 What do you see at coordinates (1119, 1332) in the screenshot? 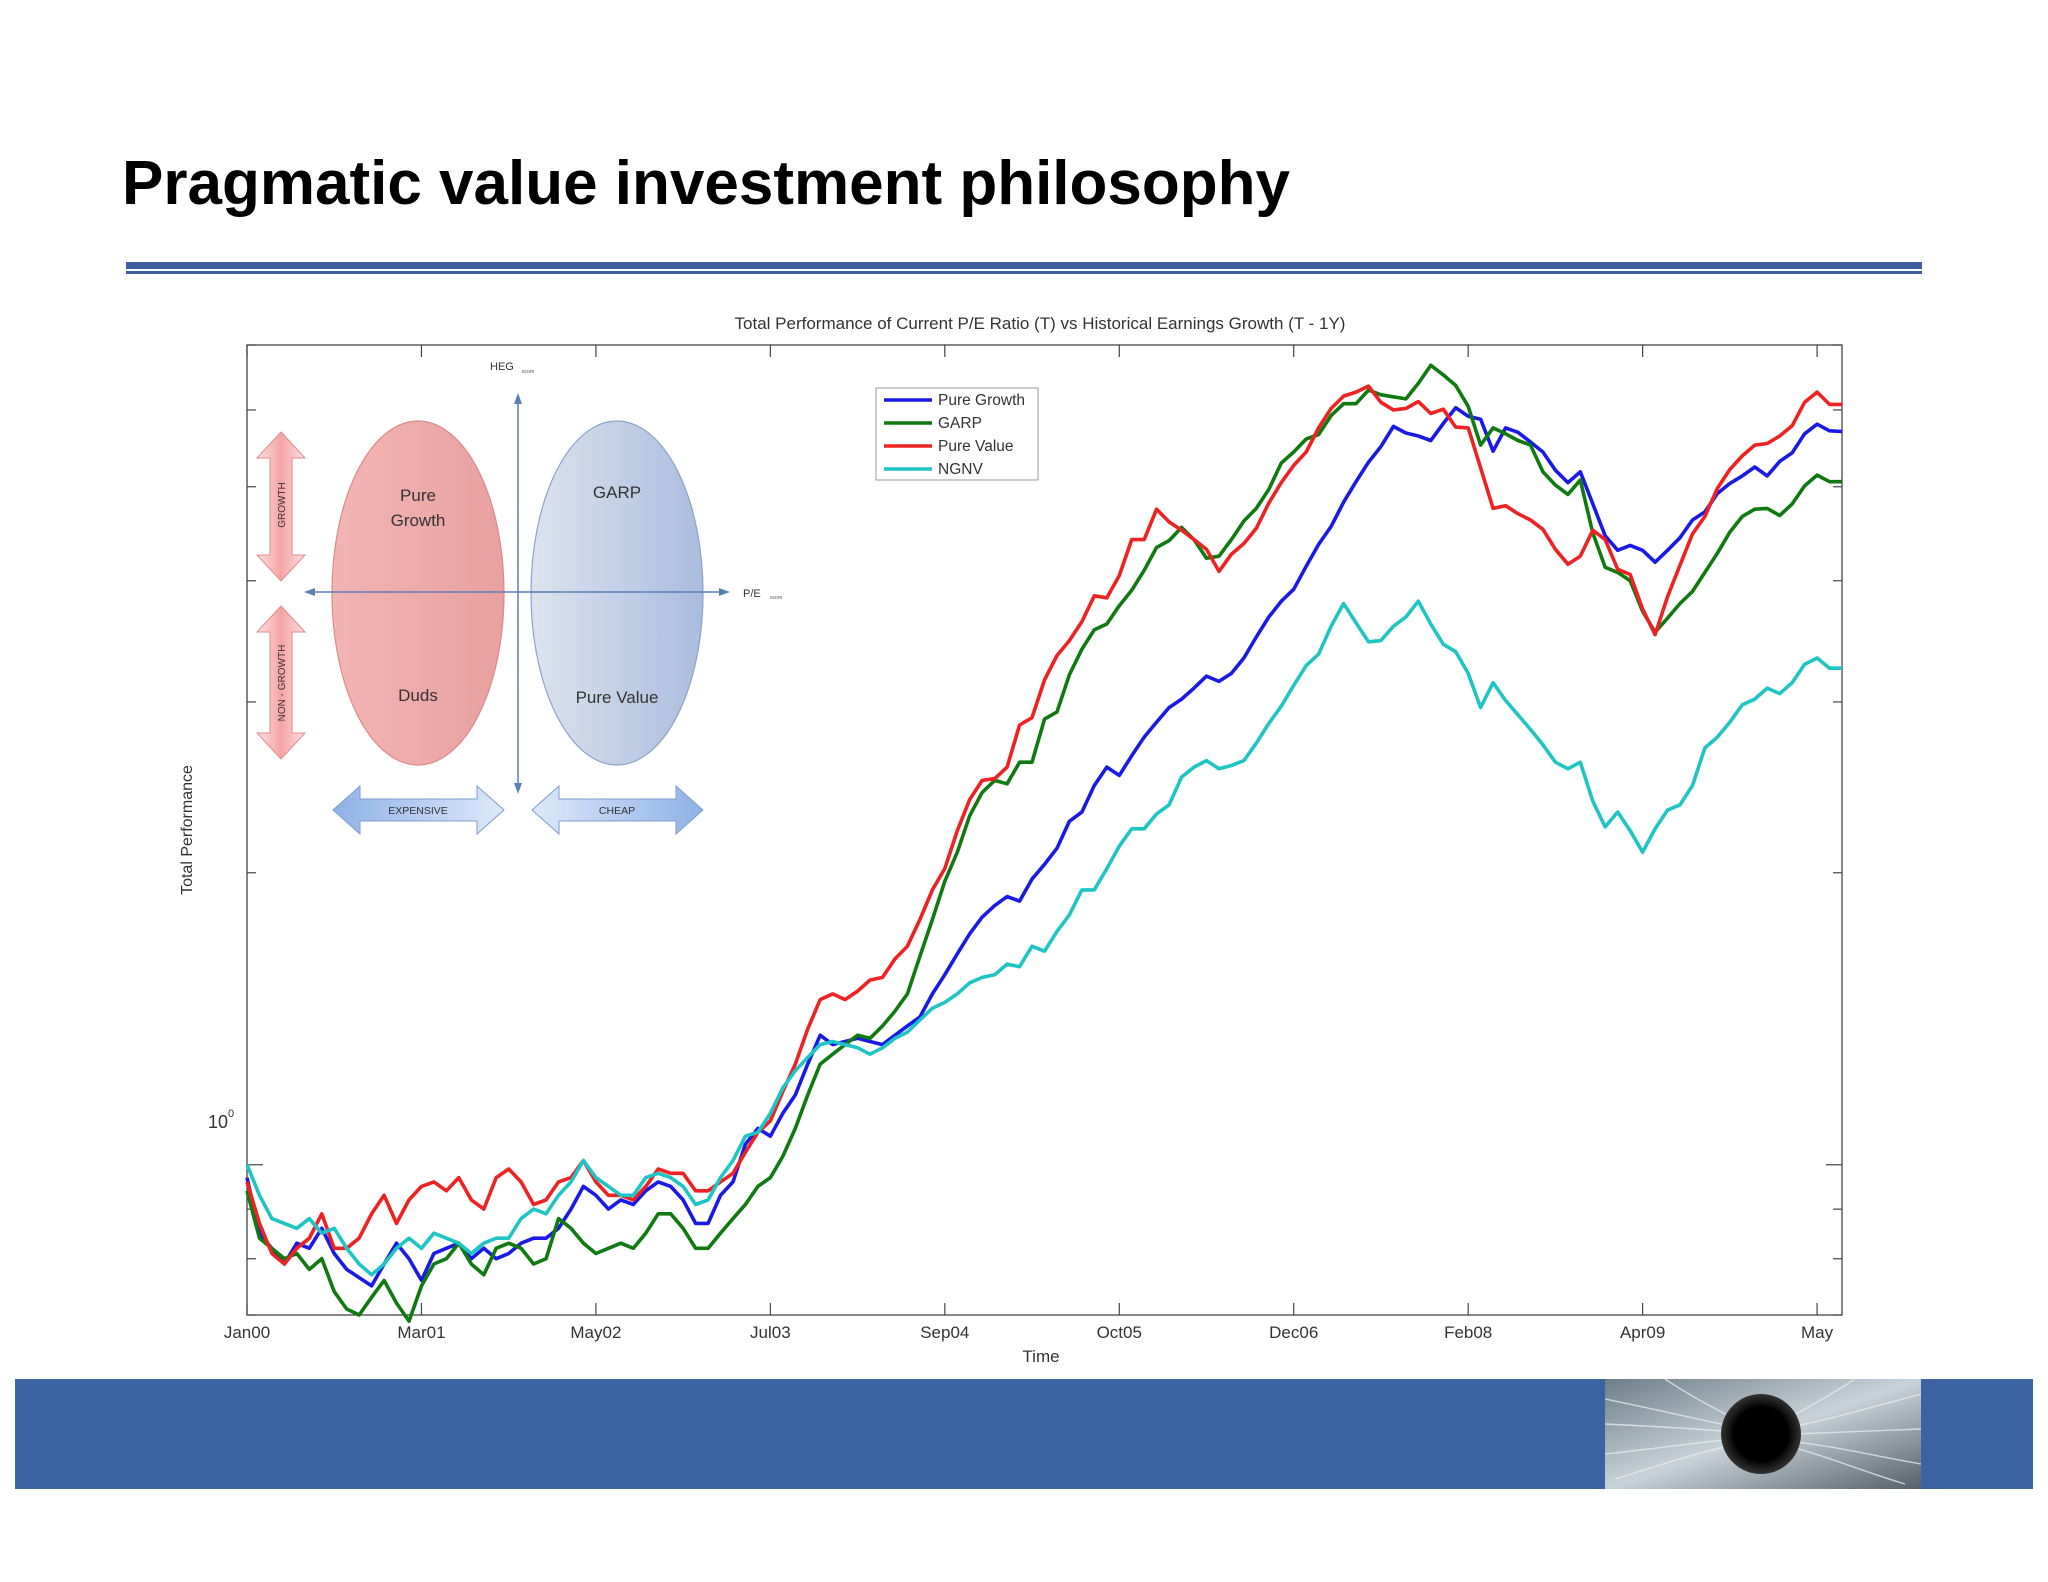
I see `x-tick-label: Oct05` at bounding box center [1119, 1332].